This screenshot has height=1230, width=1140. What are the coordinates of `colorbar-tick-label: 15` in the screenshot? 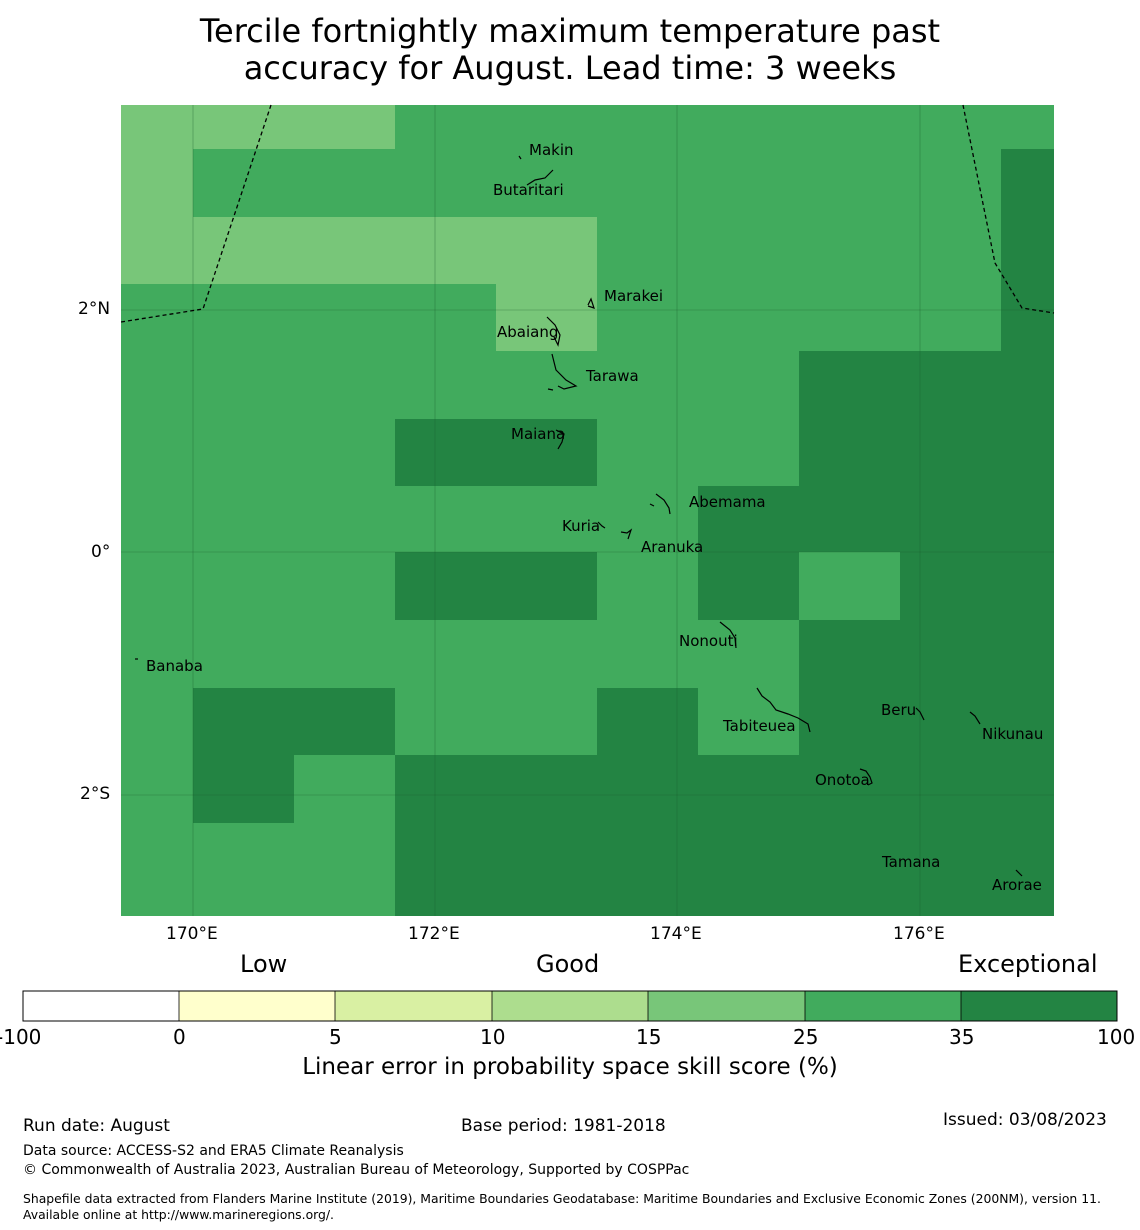 It's located at (649, 1037).